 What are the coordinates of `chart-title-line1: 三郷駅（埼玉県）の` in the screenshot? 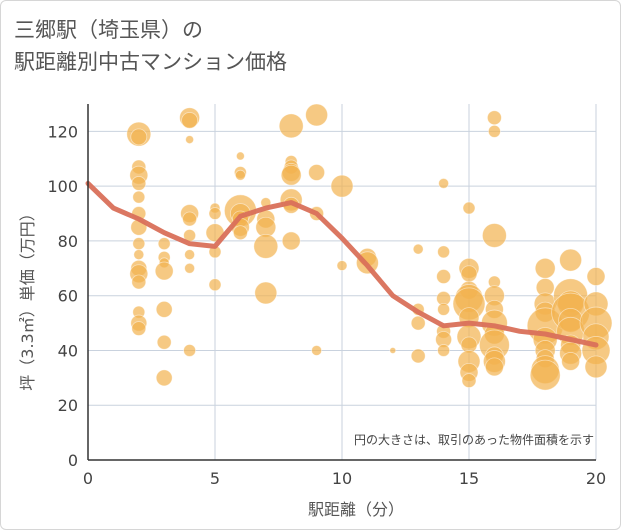 It's located at (108, 30).